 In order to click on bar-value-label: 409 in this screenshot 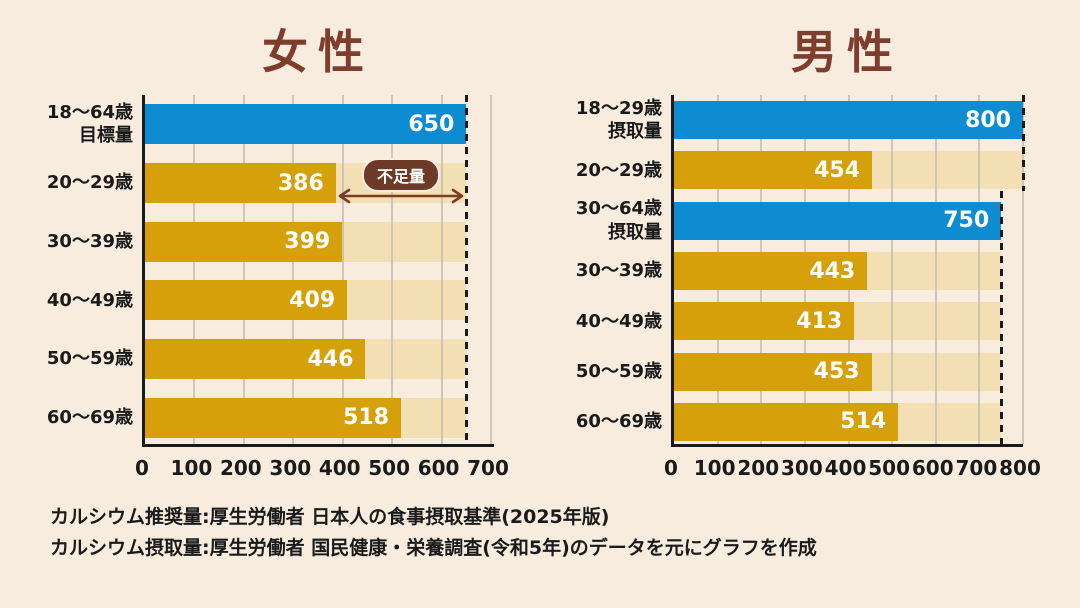, I will do `click(312, 300)`.